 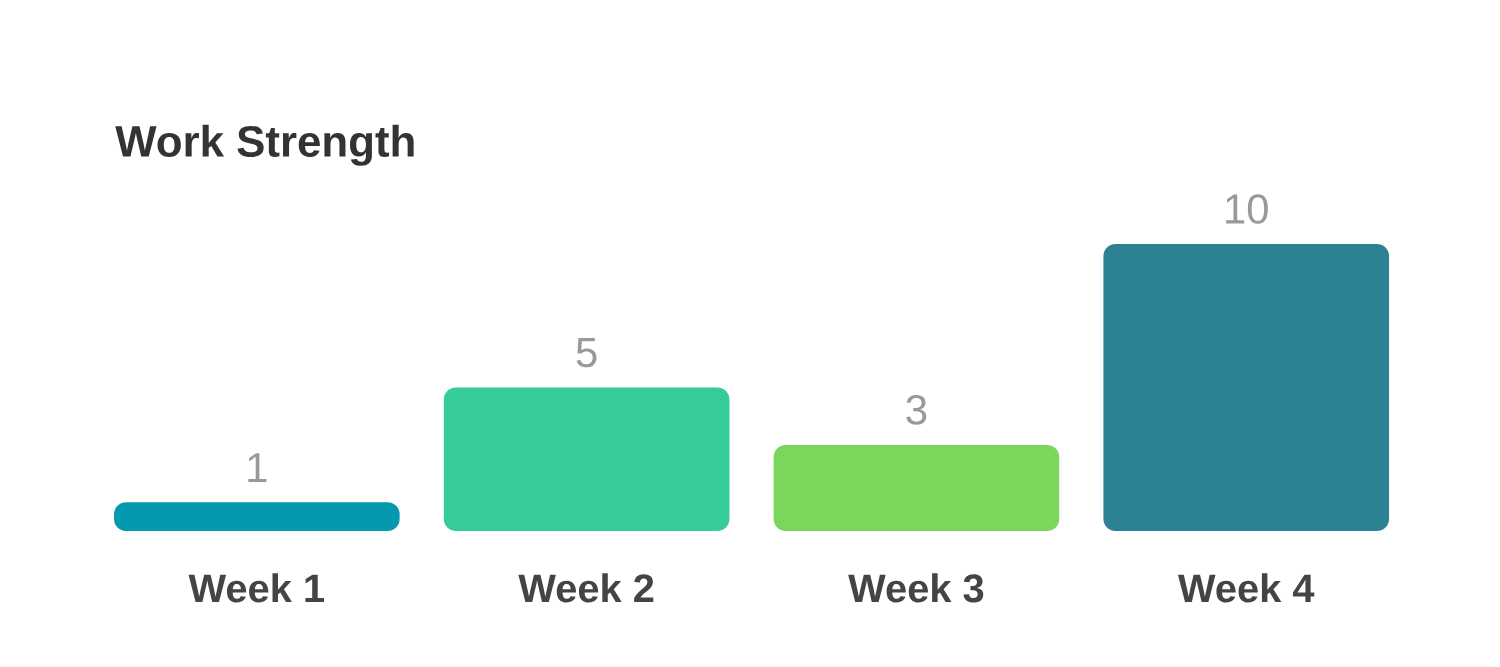 What do you see at coordinates (256, 588) in the screenshot?
I see `x-tick-label: Week 1` at bounding box center [256, 588].